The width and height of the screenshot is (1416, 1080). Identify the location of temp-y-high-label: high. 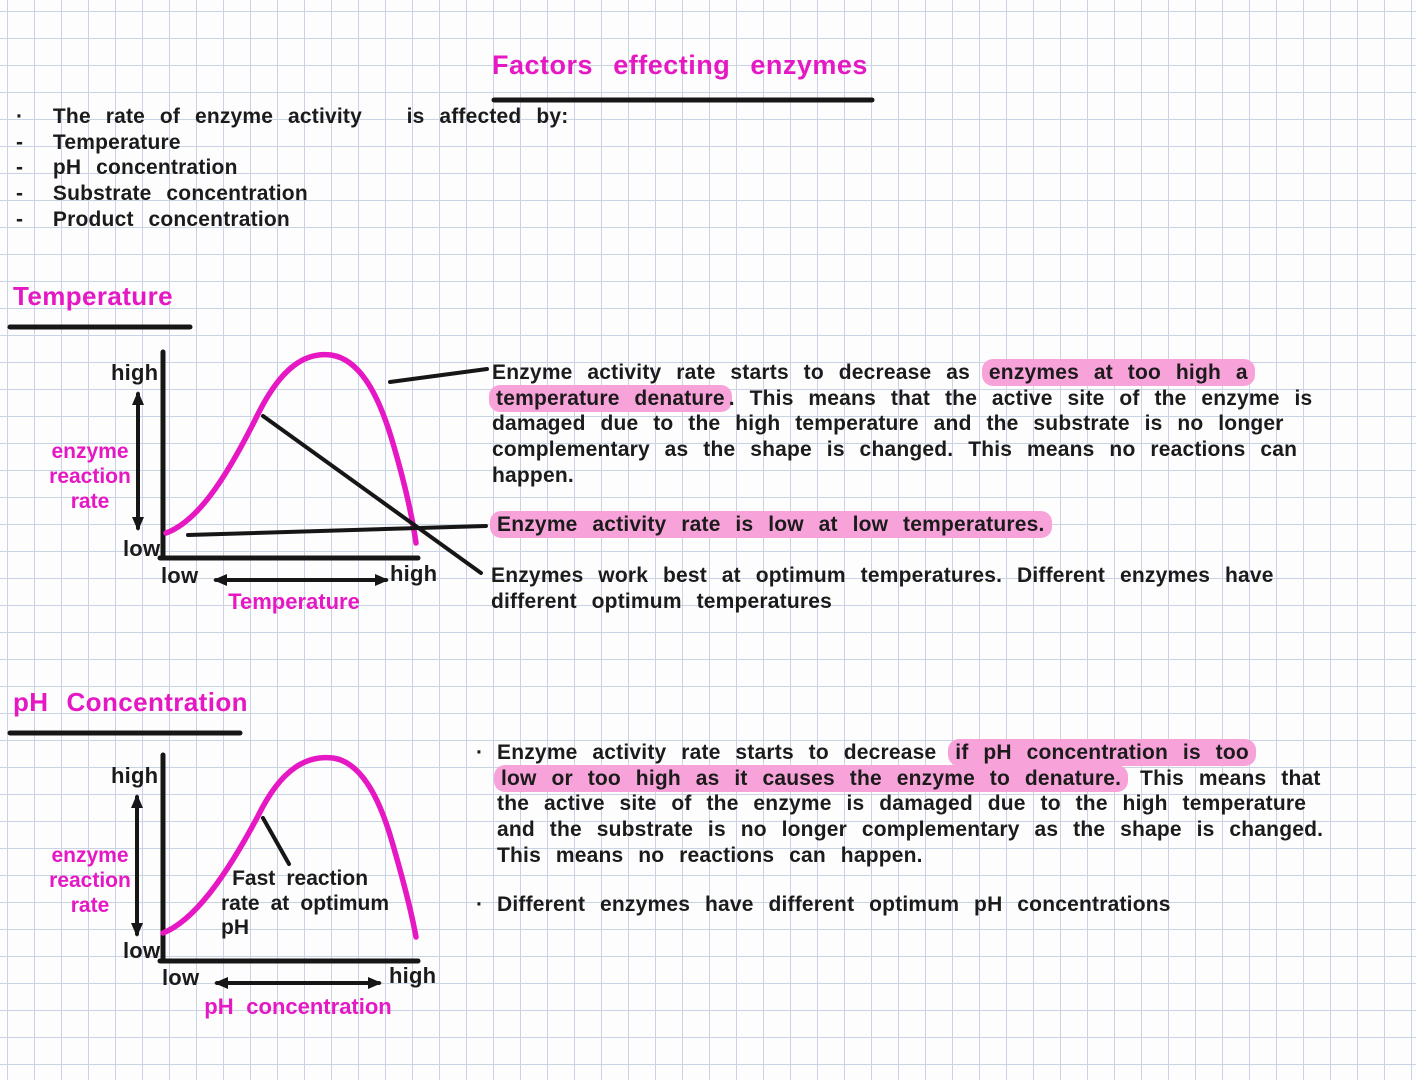
(135, 372).